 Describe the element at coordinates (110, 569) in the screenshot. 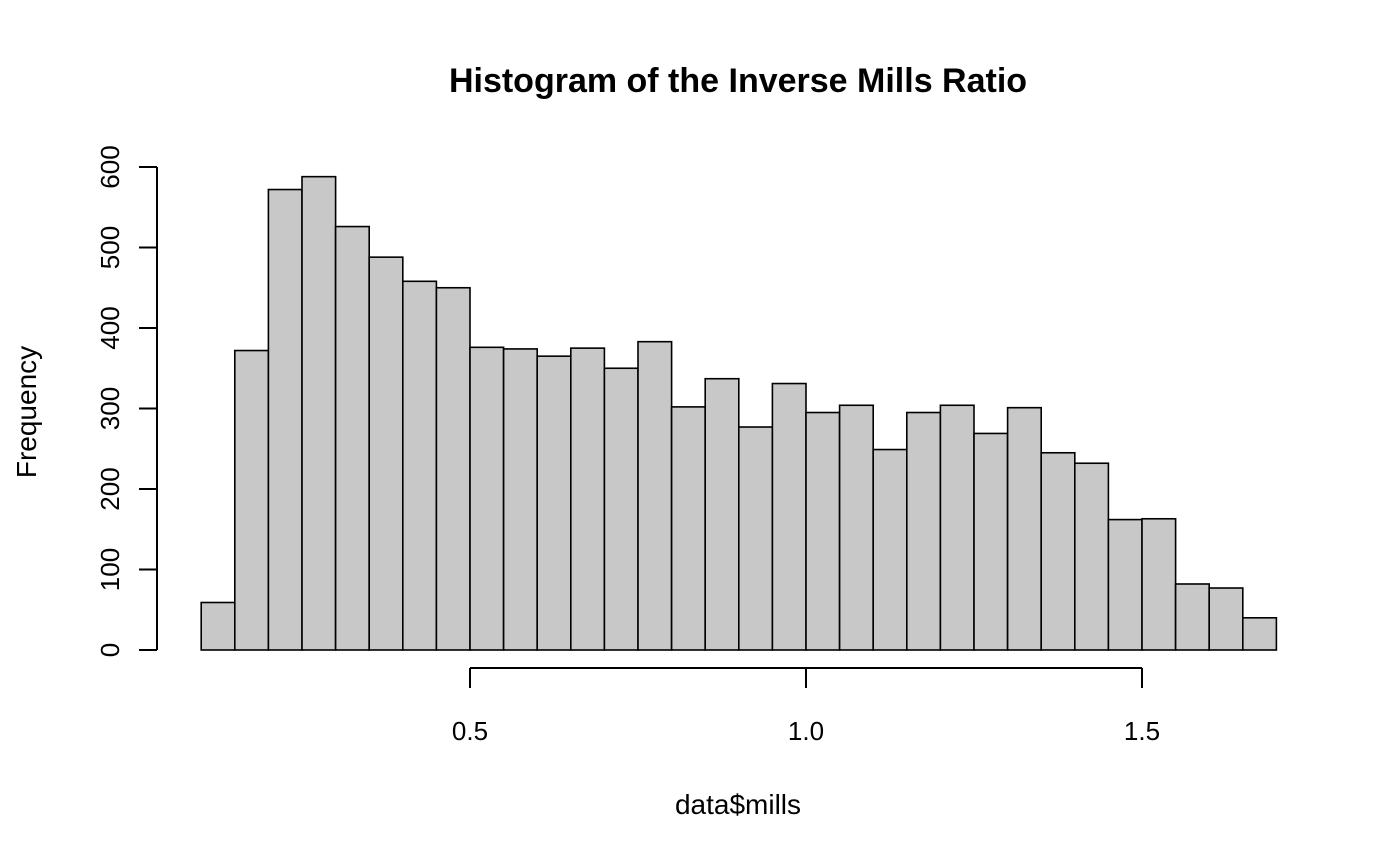

I see `y-tick-label: 100` at that location.